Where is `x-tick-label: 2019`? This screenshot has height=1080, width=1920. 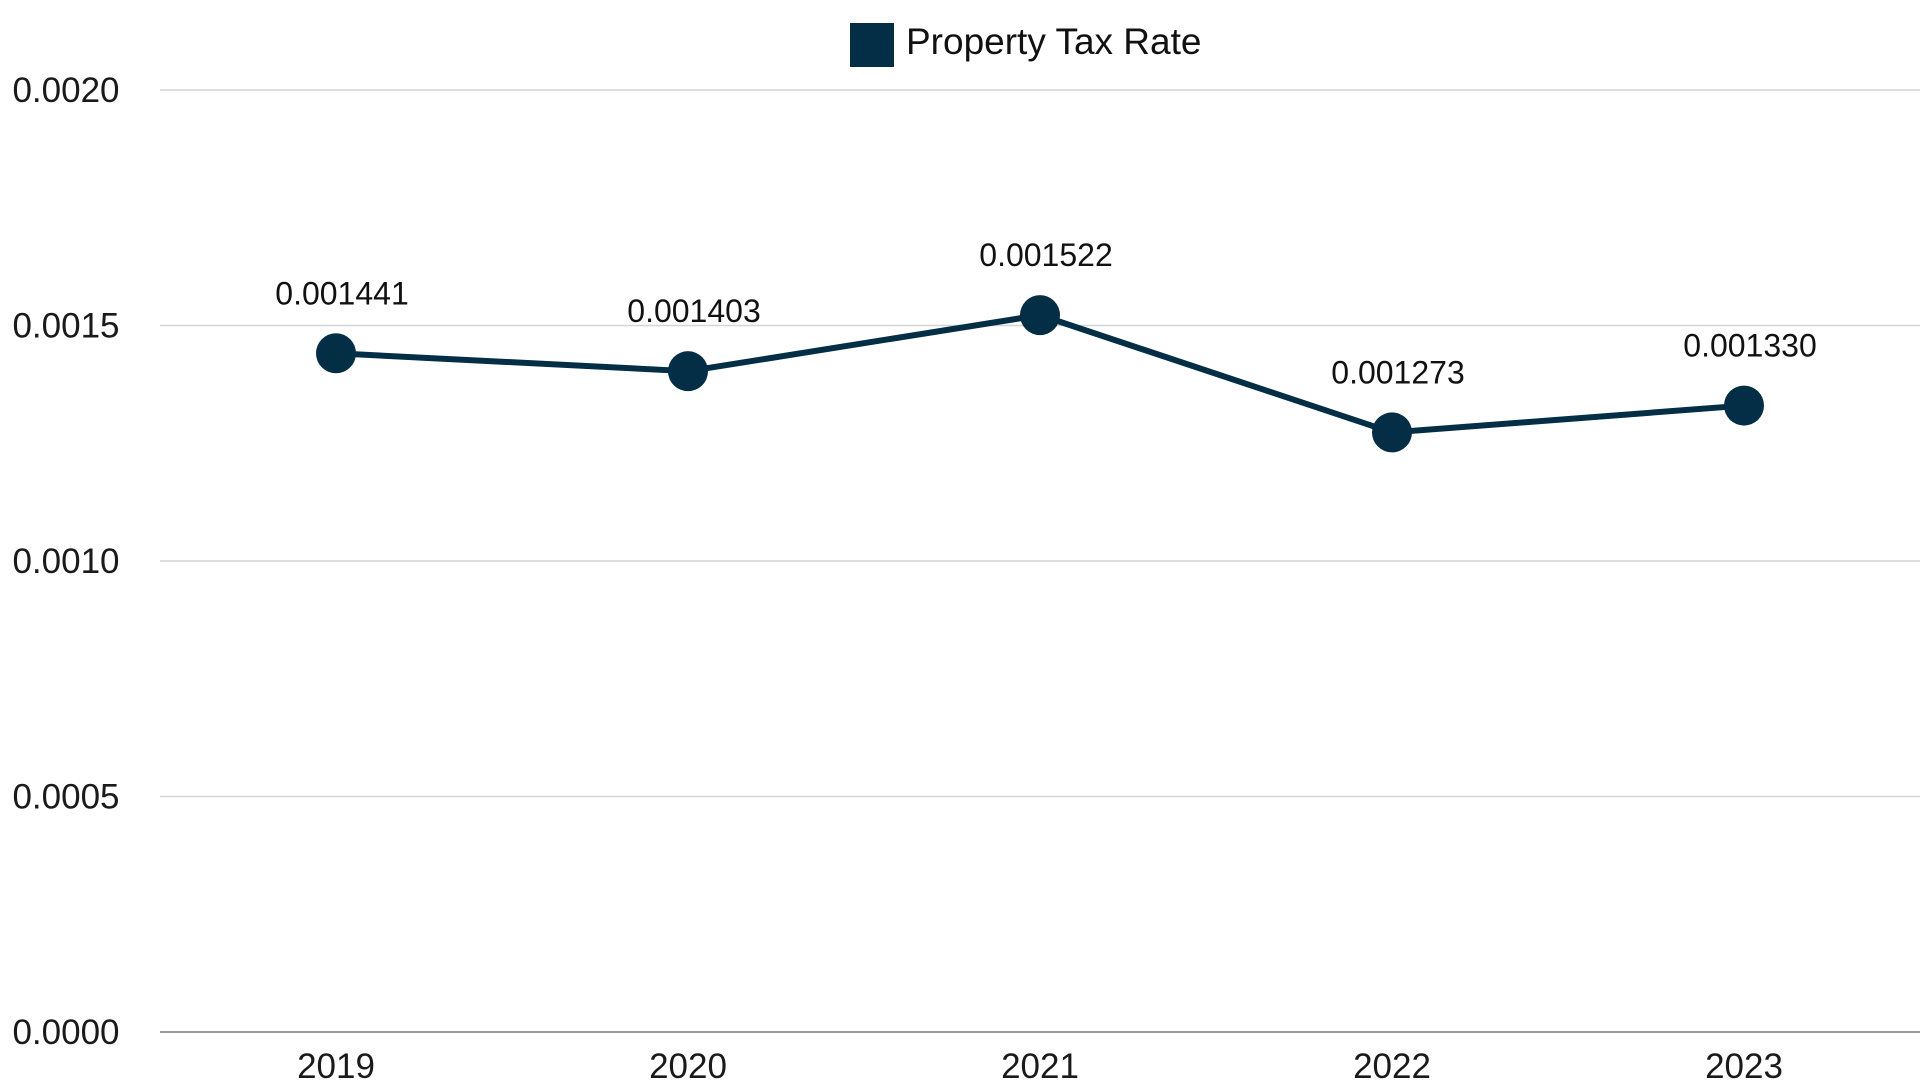
x-tick-label: 2019 is located at coordinates (336, 1063).